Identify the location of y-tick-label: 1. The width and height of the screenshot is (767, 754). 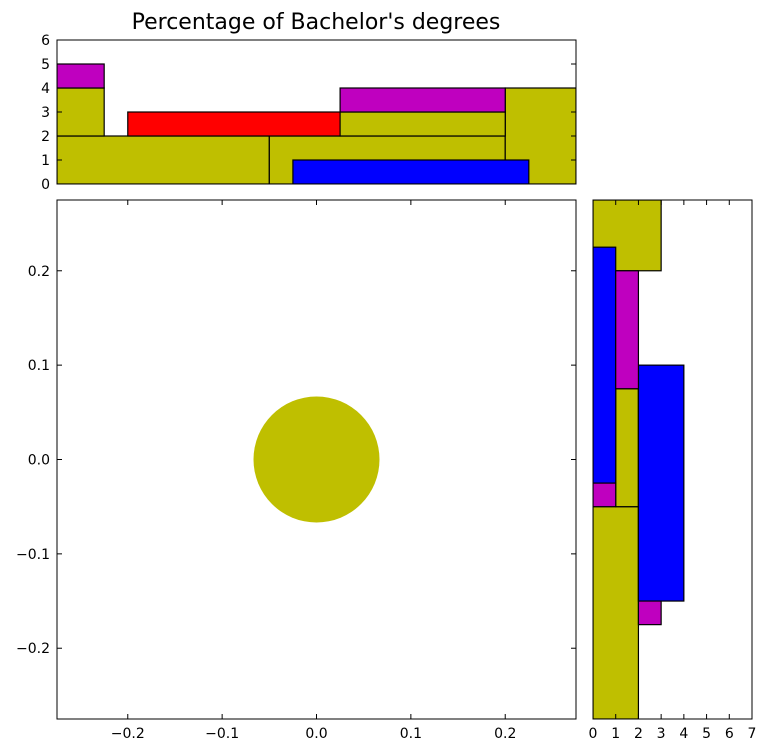
(45, 161).